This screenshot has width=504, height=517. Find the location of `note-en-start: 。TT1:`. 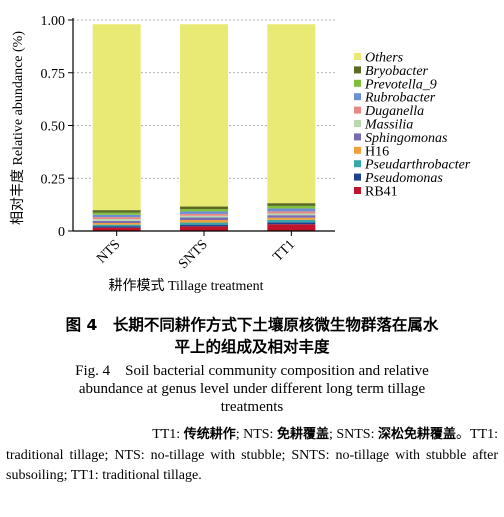

note-en-start: 。TT1: is located at coordinates (477, 434).